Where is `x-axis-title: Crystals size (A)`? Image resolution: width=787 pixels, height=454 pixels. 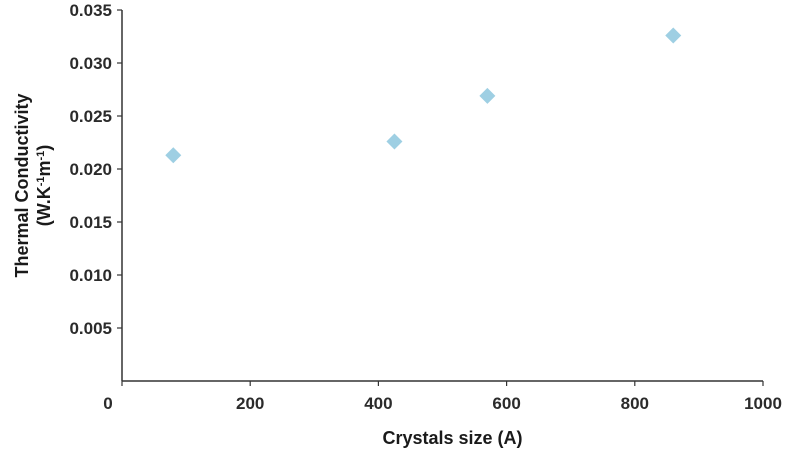
x-axis-title: Crystals size (A) is located at coordinates (452, 438).